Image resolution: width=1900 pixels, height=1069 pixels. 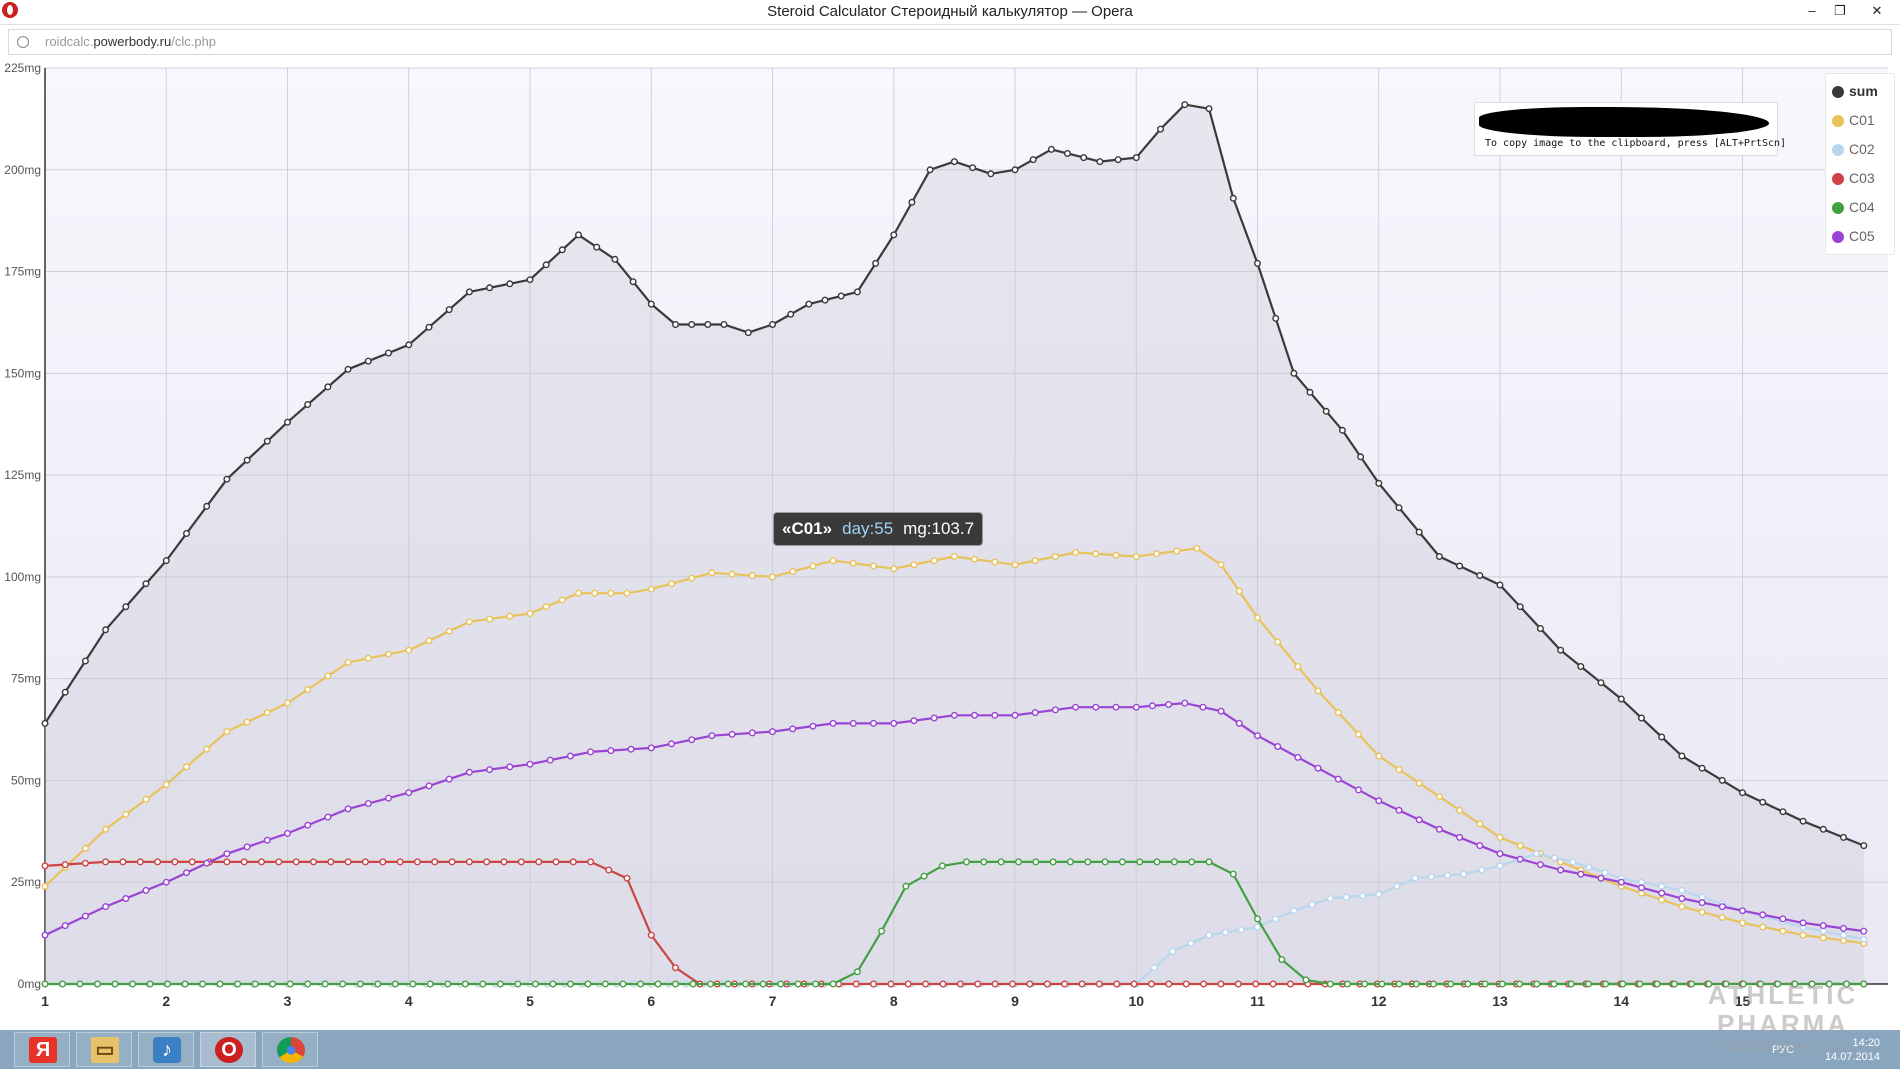 I want to click on taskbar-opera-button: O, so click(x=228, y=1049).